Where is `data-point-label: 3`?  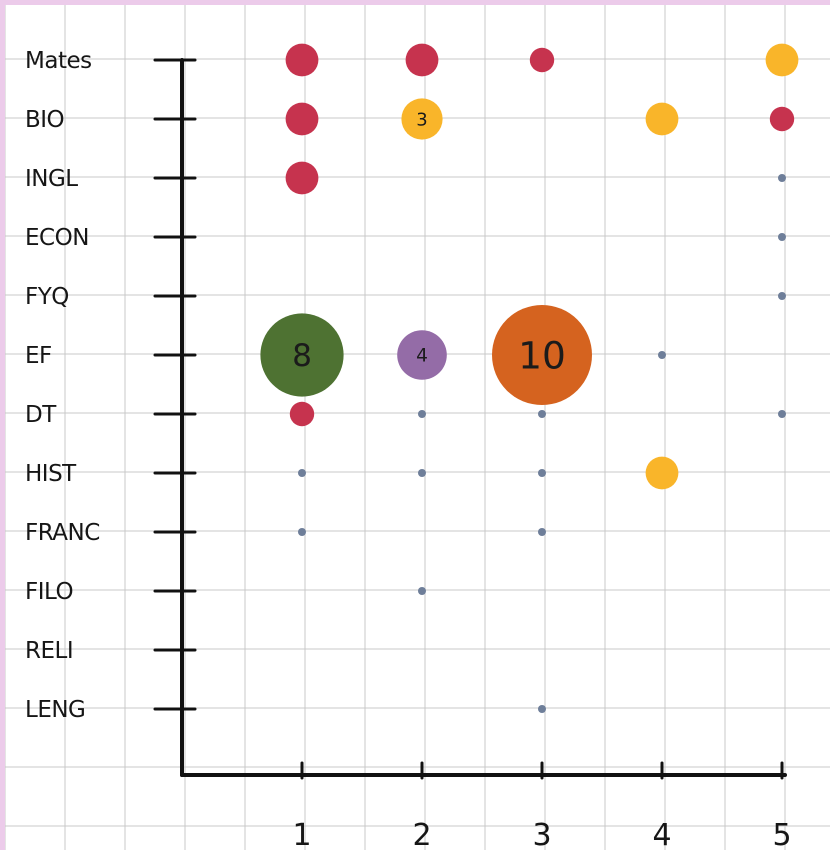 data-point-label: 3 is located at coordinates (421, 119).